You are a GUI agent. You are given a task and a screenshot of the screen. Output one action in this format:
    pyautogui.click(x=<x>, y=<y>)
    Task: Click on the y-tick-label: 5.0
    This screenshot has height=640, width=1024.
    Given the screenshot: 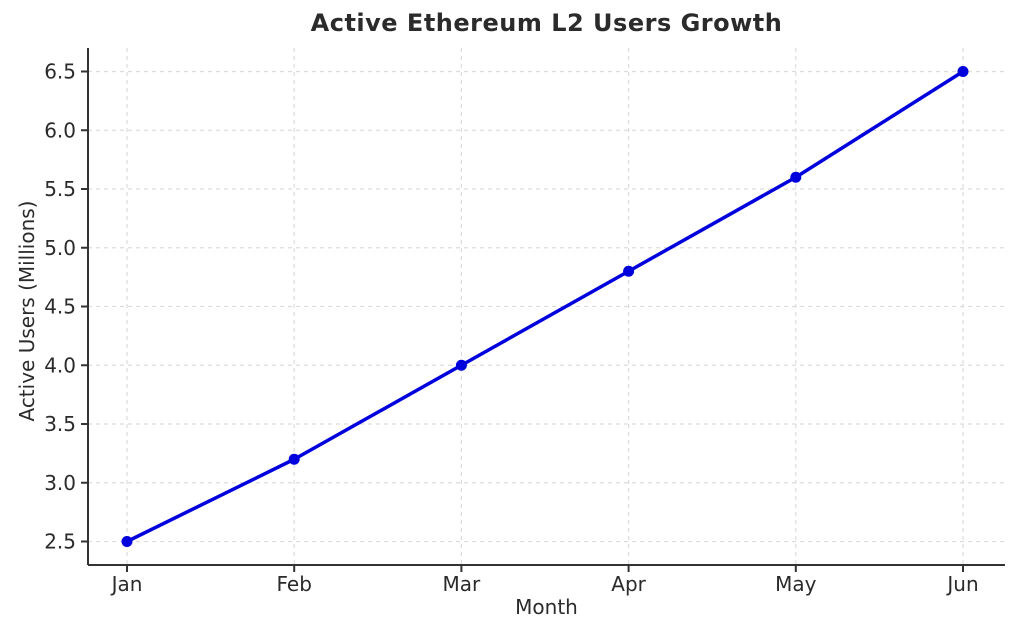 What is the action you would take?
    pyautogui.click(x=60, y=248)
    